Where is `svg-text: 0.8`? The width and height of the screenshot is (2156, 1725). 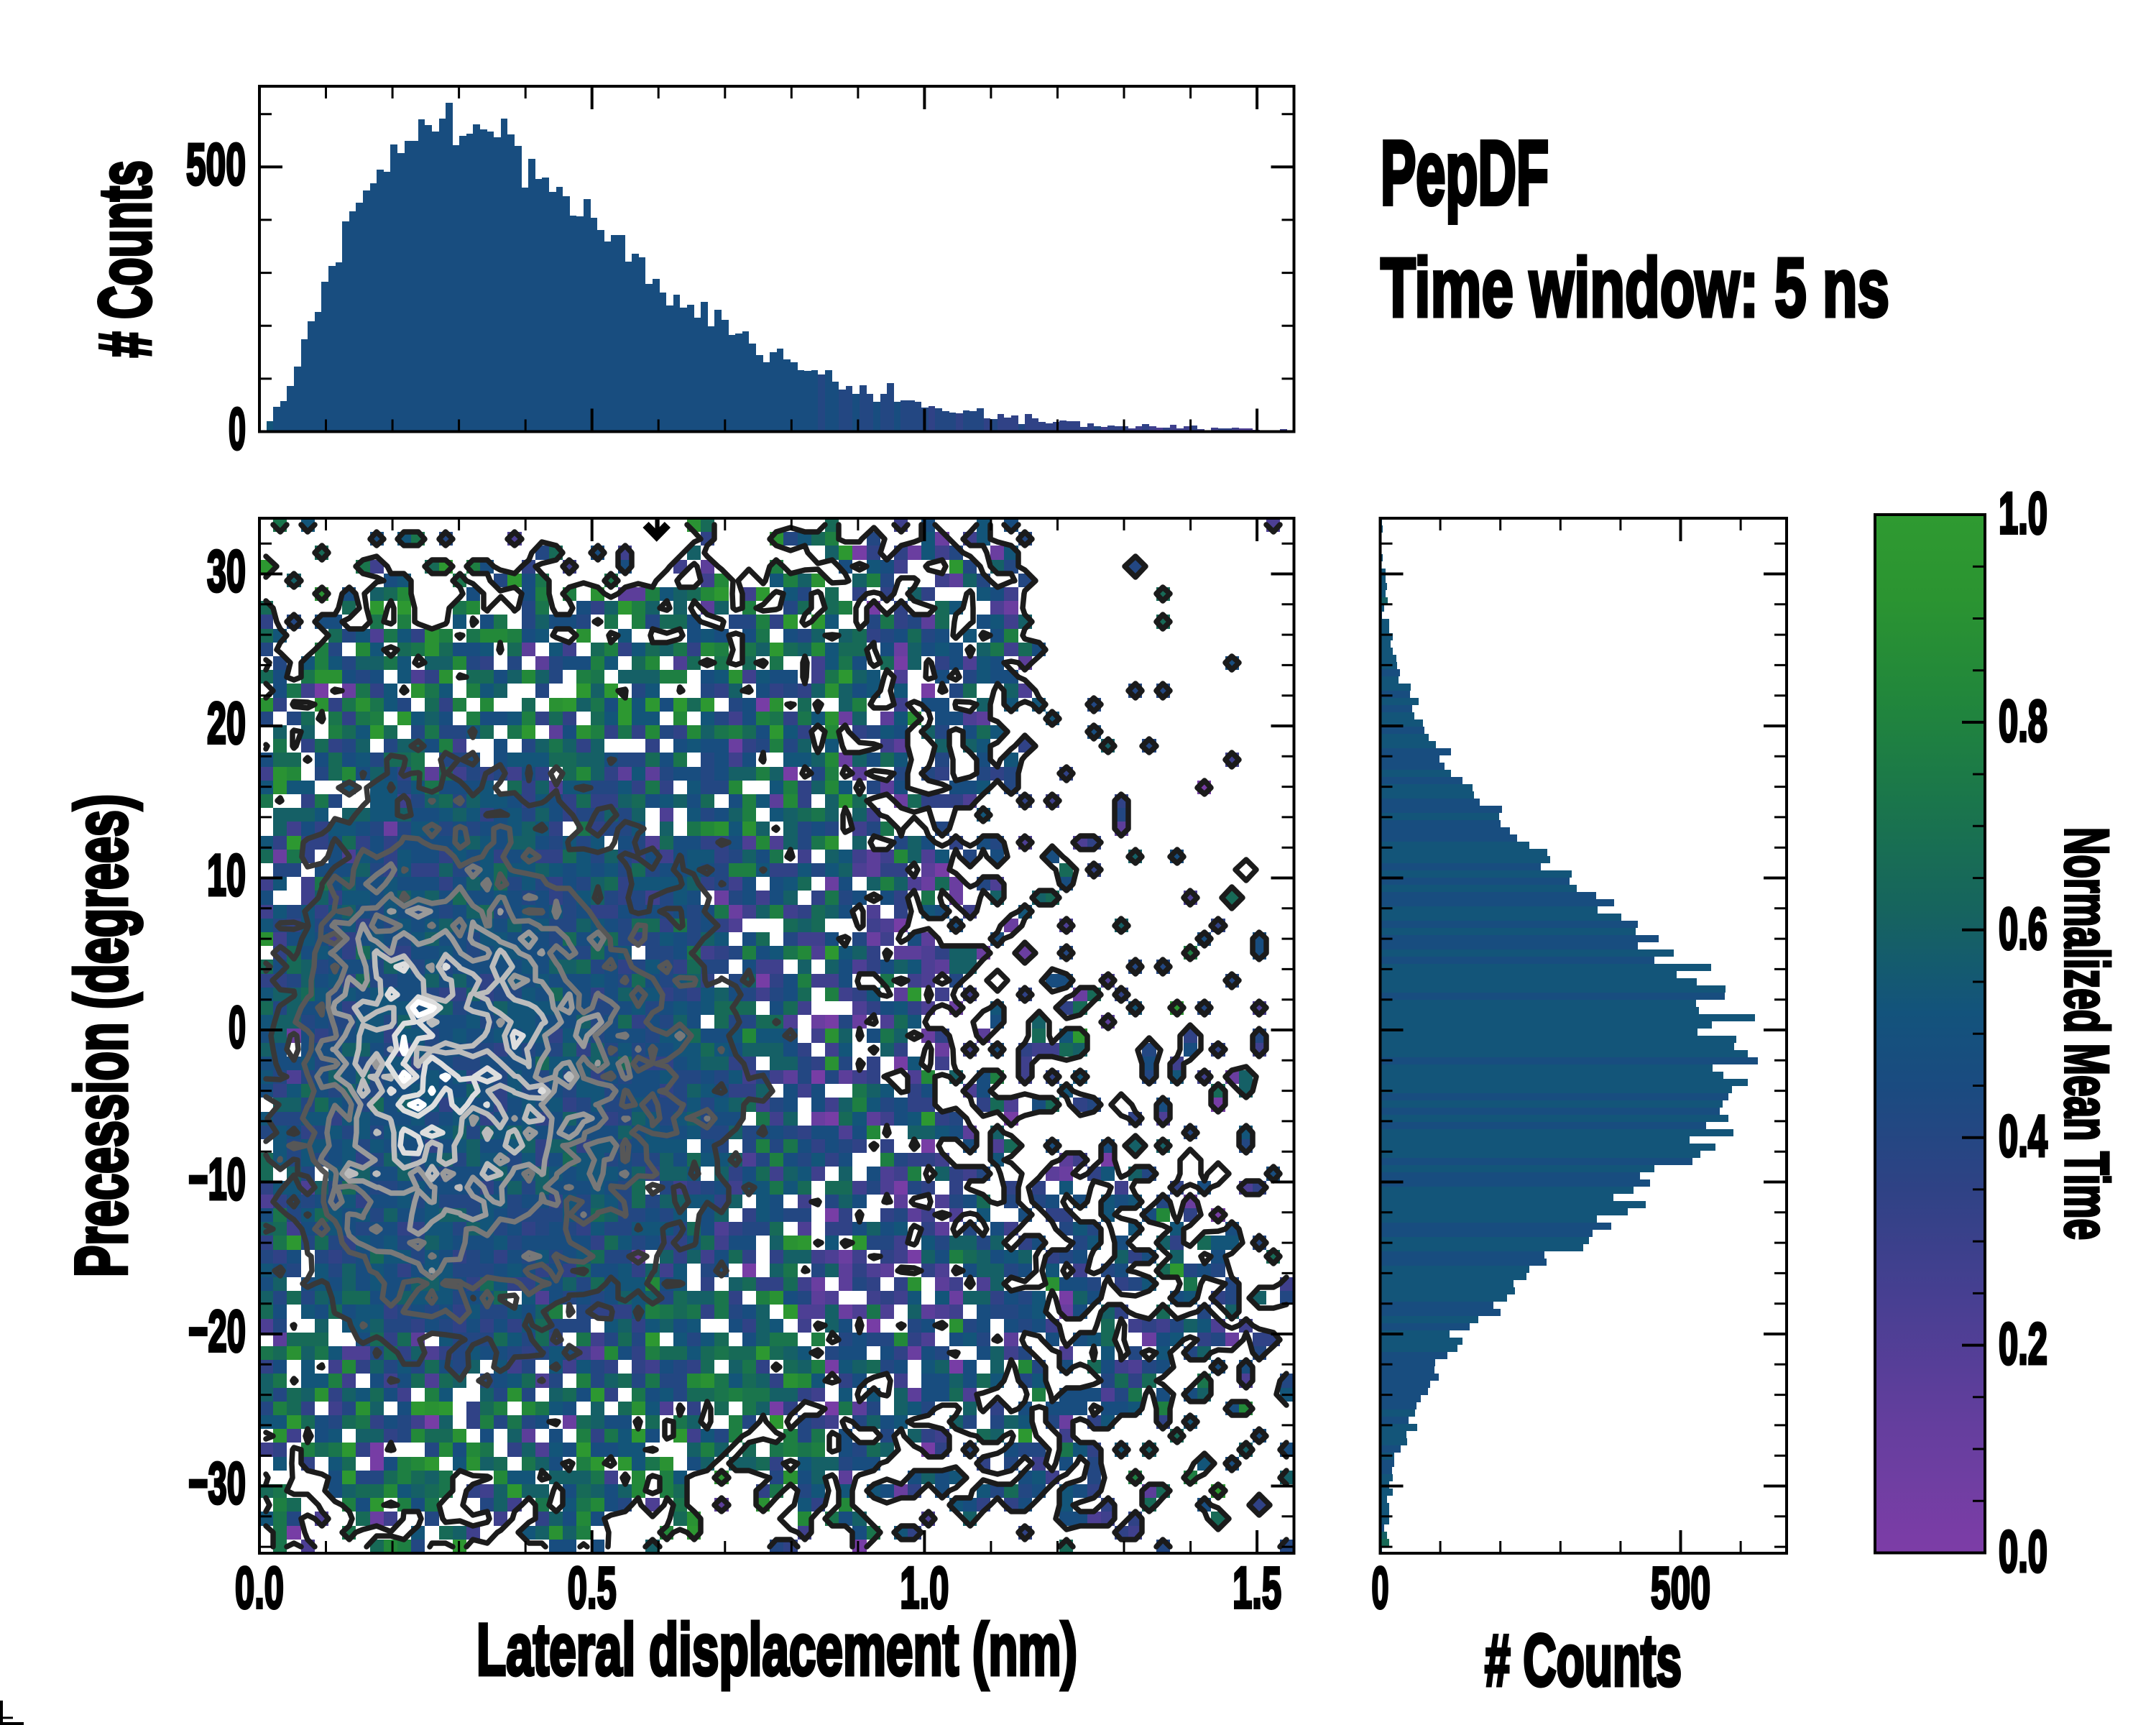 svg-text: 0.8 is located at coordinates (2023, 721).